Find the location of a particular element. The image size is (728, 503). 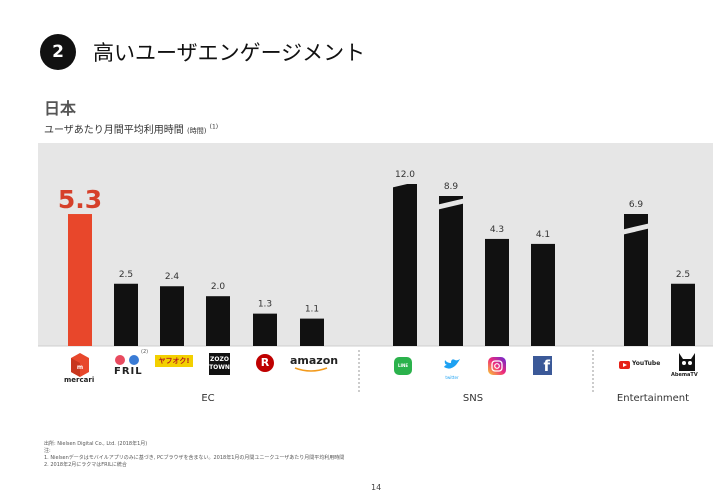

footnote-source: 出所: Nielsen Digital Co., Ltd. (2018年1月) is located at coordinates (96, 444).